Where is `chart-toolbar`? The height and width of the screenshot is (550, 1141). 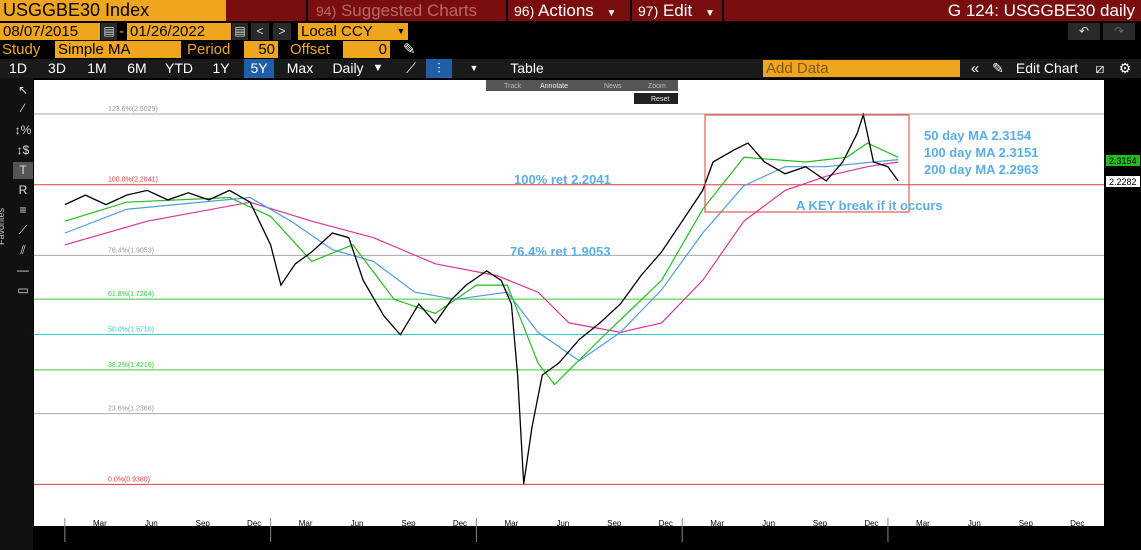 chart-toolbar is located at coordinates (582, 85).